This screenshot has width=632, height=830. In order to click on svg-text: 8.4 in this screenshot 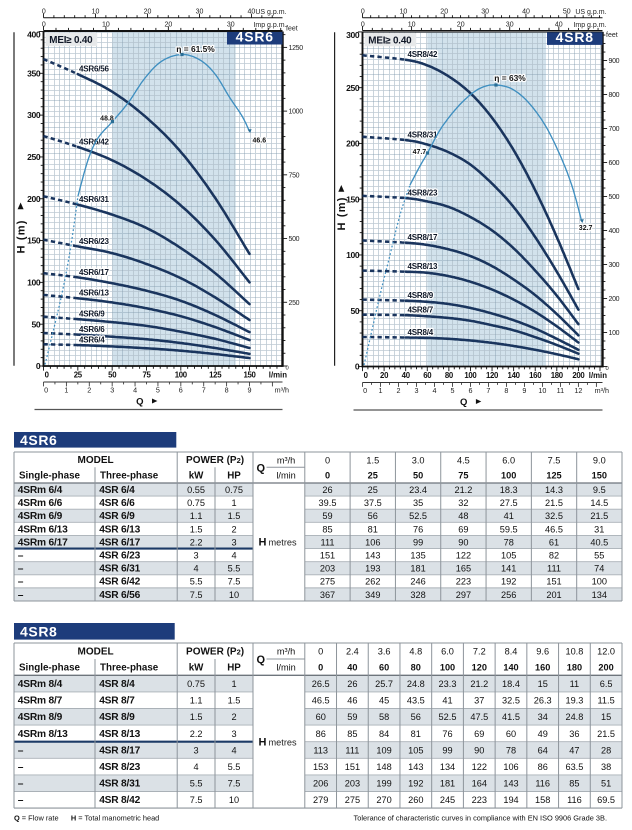, I will do `click(511, 652)`.